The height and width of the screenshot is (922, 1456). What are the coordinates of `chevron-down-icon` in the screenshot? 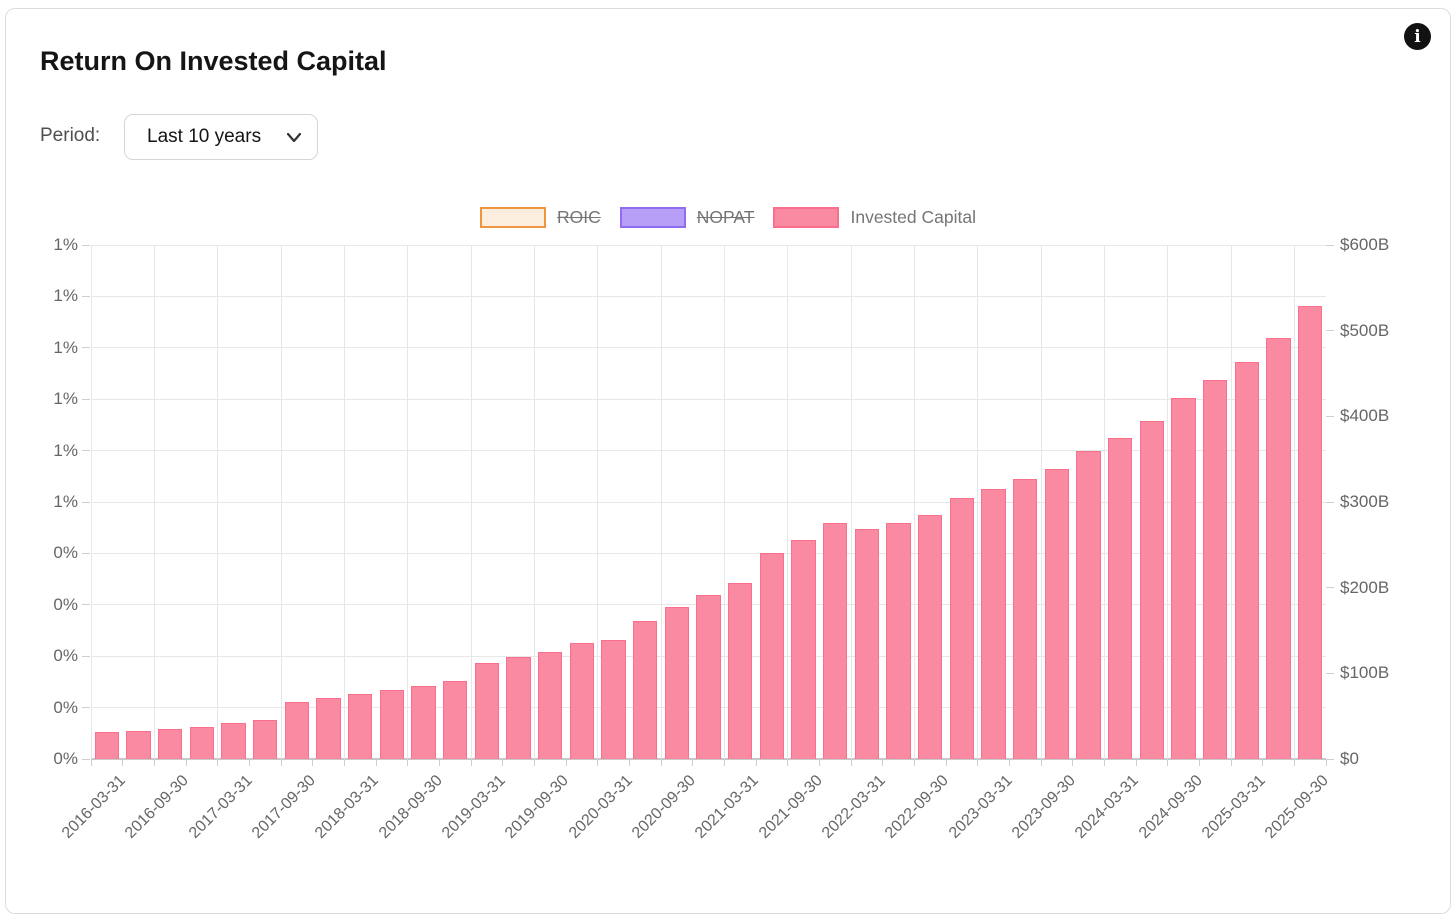 It's located at (294, 137).